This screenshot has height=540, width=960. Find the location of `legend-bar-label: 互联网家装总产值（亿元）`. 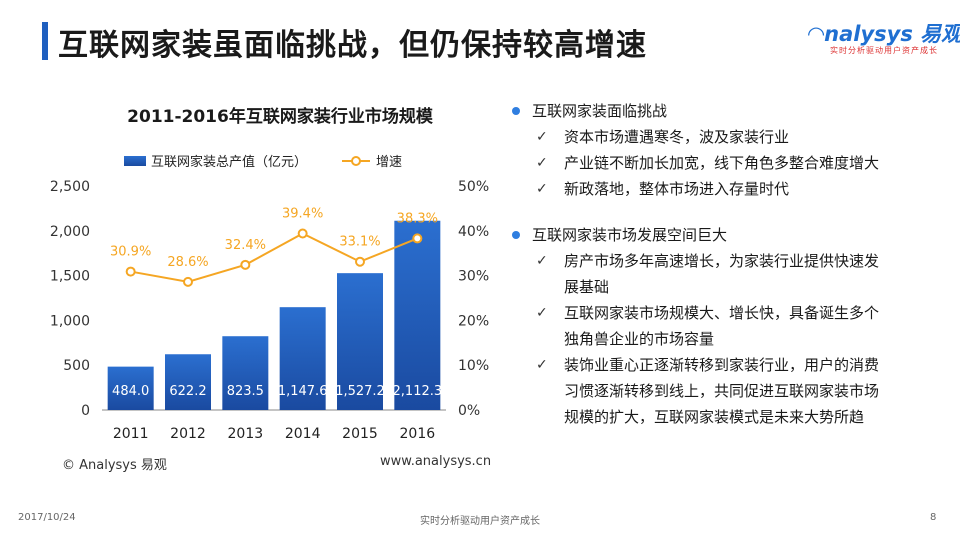

legend-bar-label: 互联网家装总产值（亿元） is located at coordinates (229, 162).